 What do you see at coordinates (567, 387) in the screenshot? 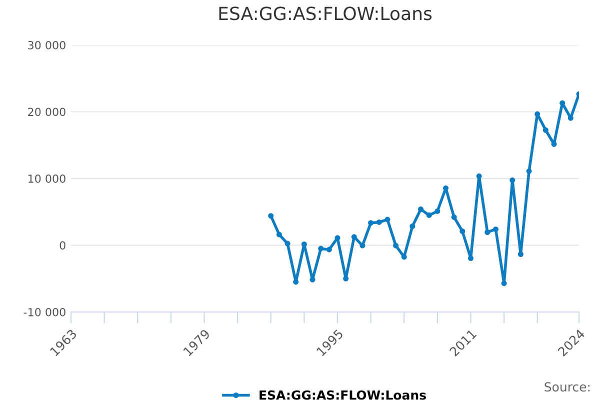
I see `source-note: Source:` at bounding box center [567, 387].